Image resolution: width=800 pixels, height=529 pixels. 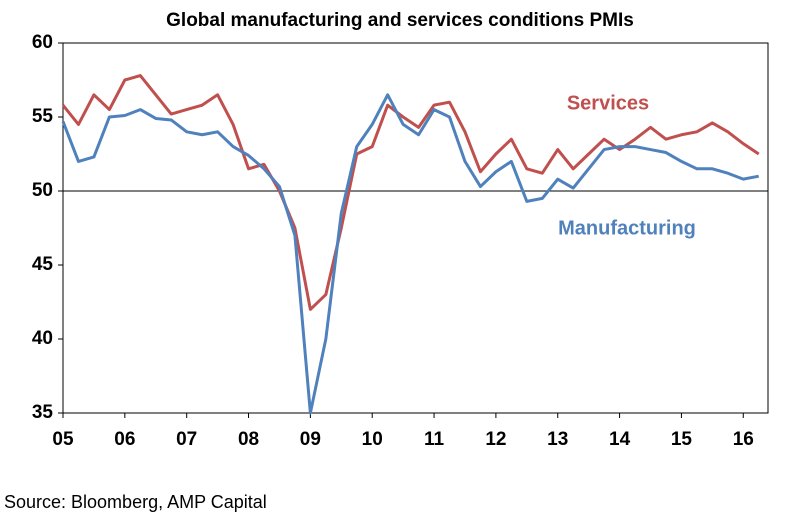 What do you see at coordinates (627, 228) in the screenshot?
I see `legend-label: Manufacturing` at bounding box center [627, 228].